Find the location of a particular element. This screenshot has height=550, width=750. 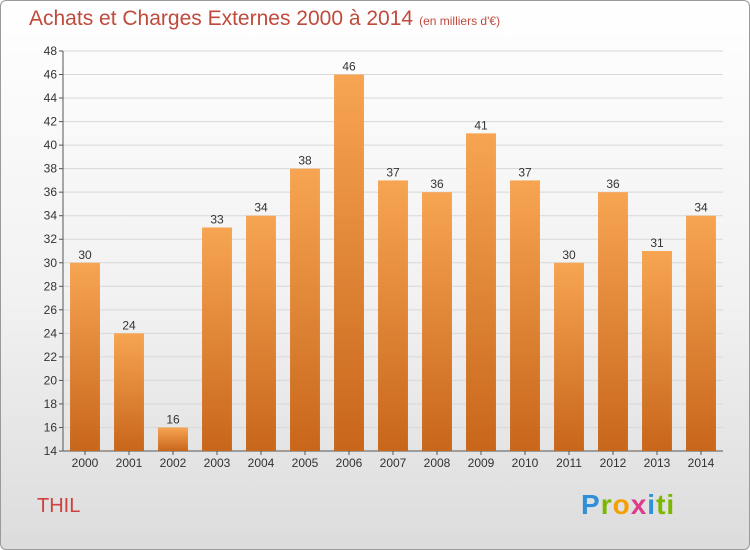

x-tick-label: 2002 is located at coordinates (173, 463).